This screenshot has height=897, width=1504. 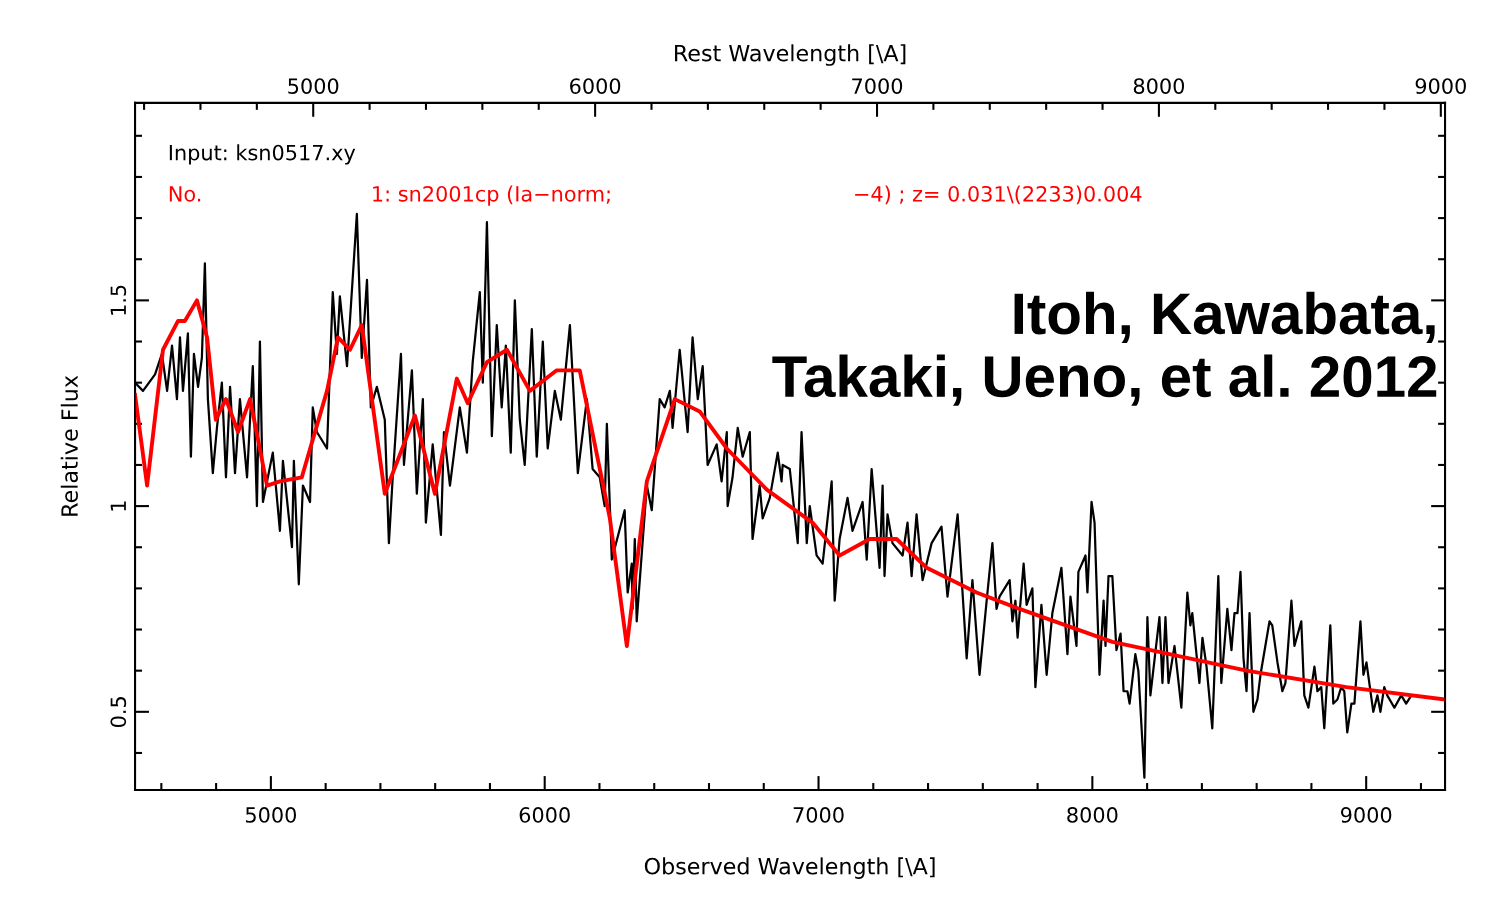 I want to click on x-tick-label: 5000, so click(x=270, y=815).